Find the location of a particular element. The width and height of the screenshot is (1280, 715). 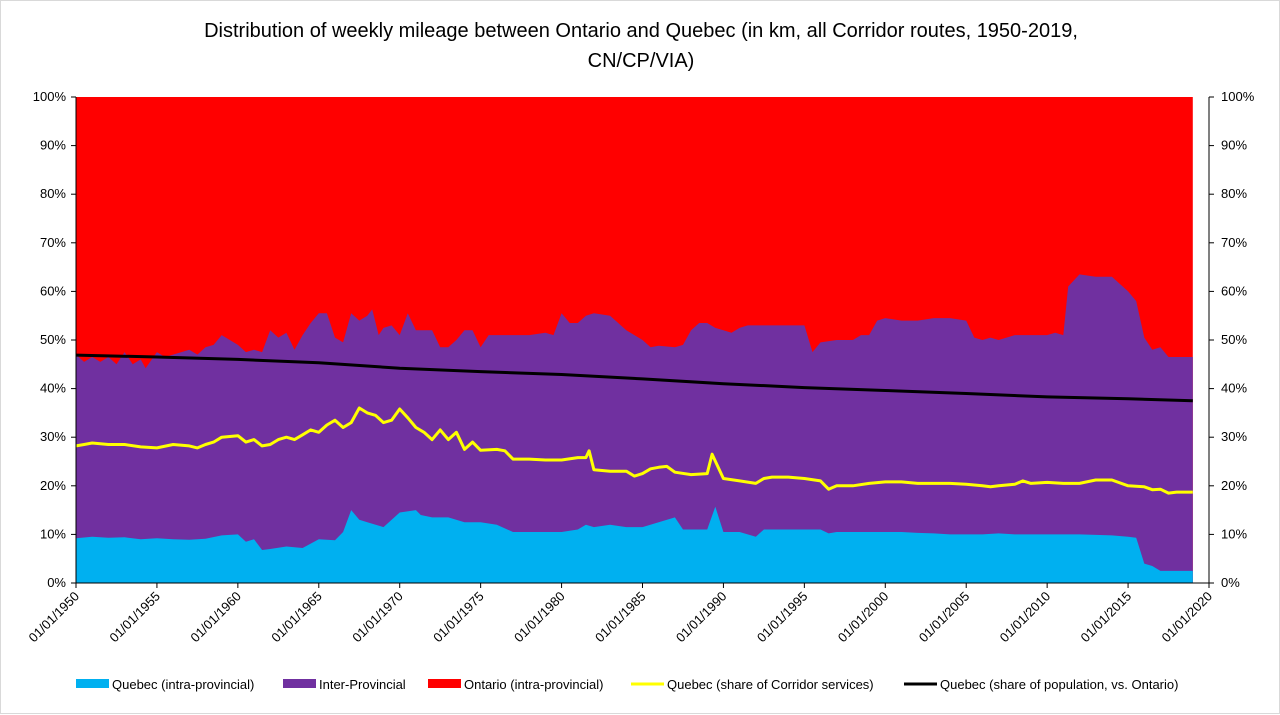

y-tick-label-right: 30% is located at coordinates (1234, 436).